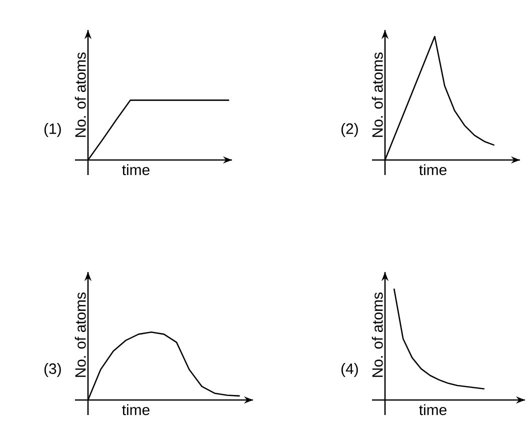  Describe the element at coordinates (52, 130) in the screenshot. I see `text: (1)` at that location.